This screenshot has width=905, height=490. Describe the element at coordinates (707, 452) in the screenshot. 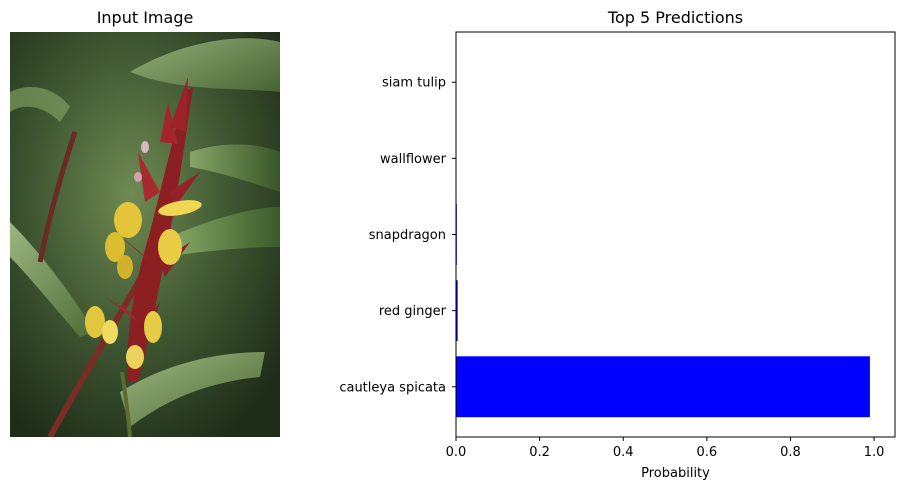

I see `x-tick-label: 0.6` at that location.